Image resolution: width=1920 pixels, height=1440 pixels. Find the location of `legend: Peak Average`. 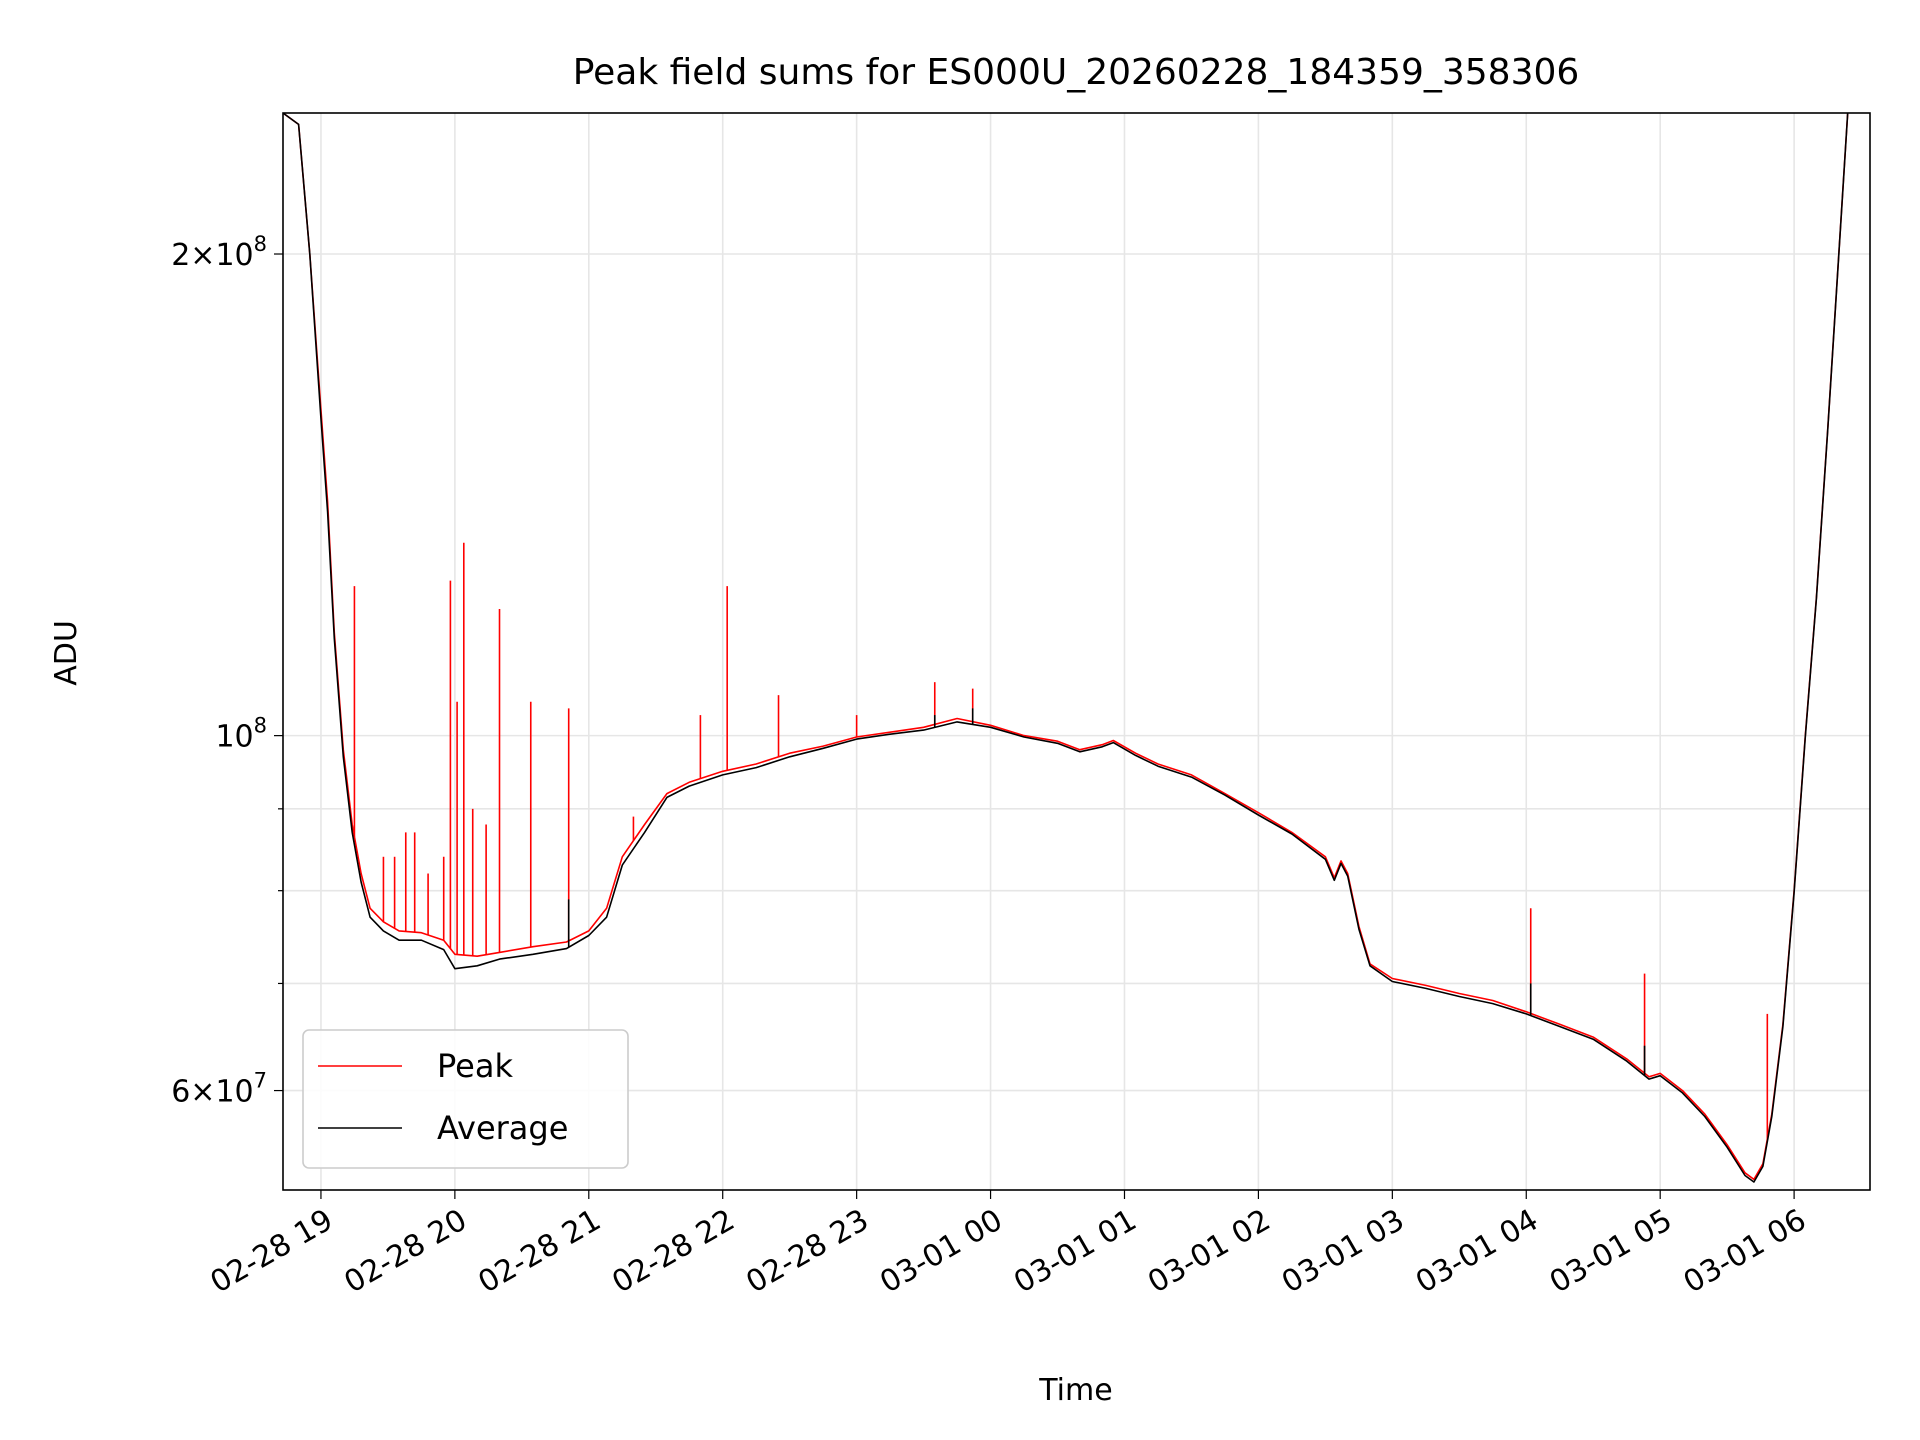

legend: Peak Average is located at coordinates (465, 1099).